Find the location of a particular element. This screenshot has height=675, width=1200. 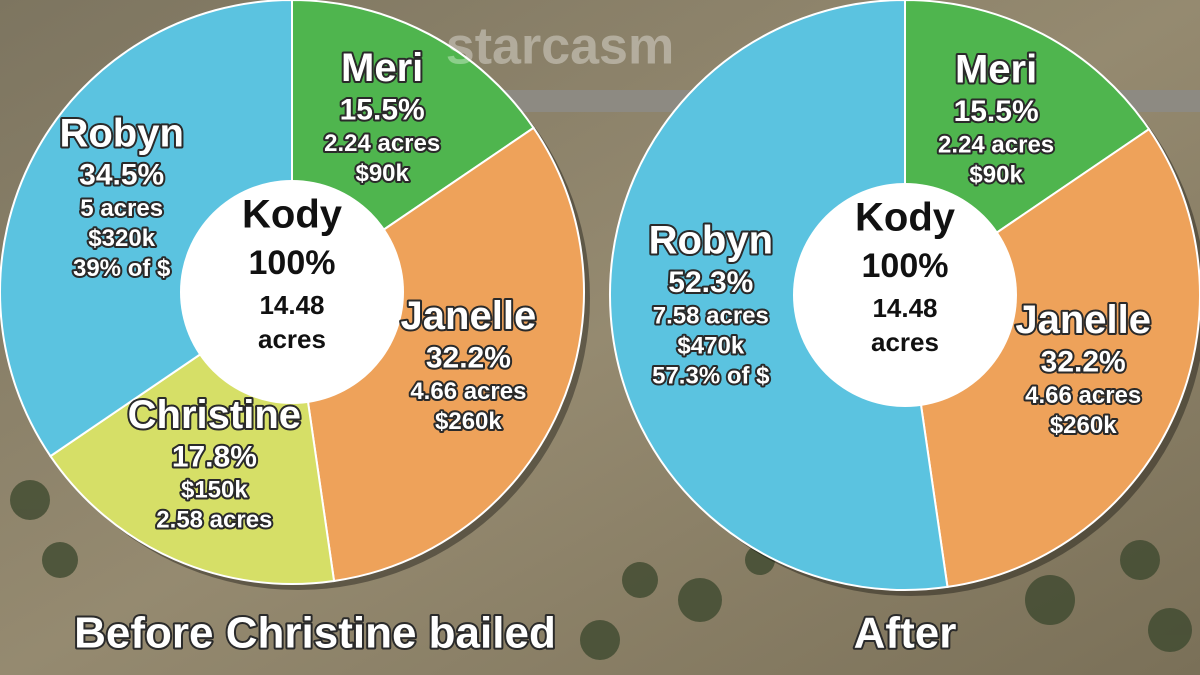

detail-label: 2.58 acres is located at coordinates (214, 520).